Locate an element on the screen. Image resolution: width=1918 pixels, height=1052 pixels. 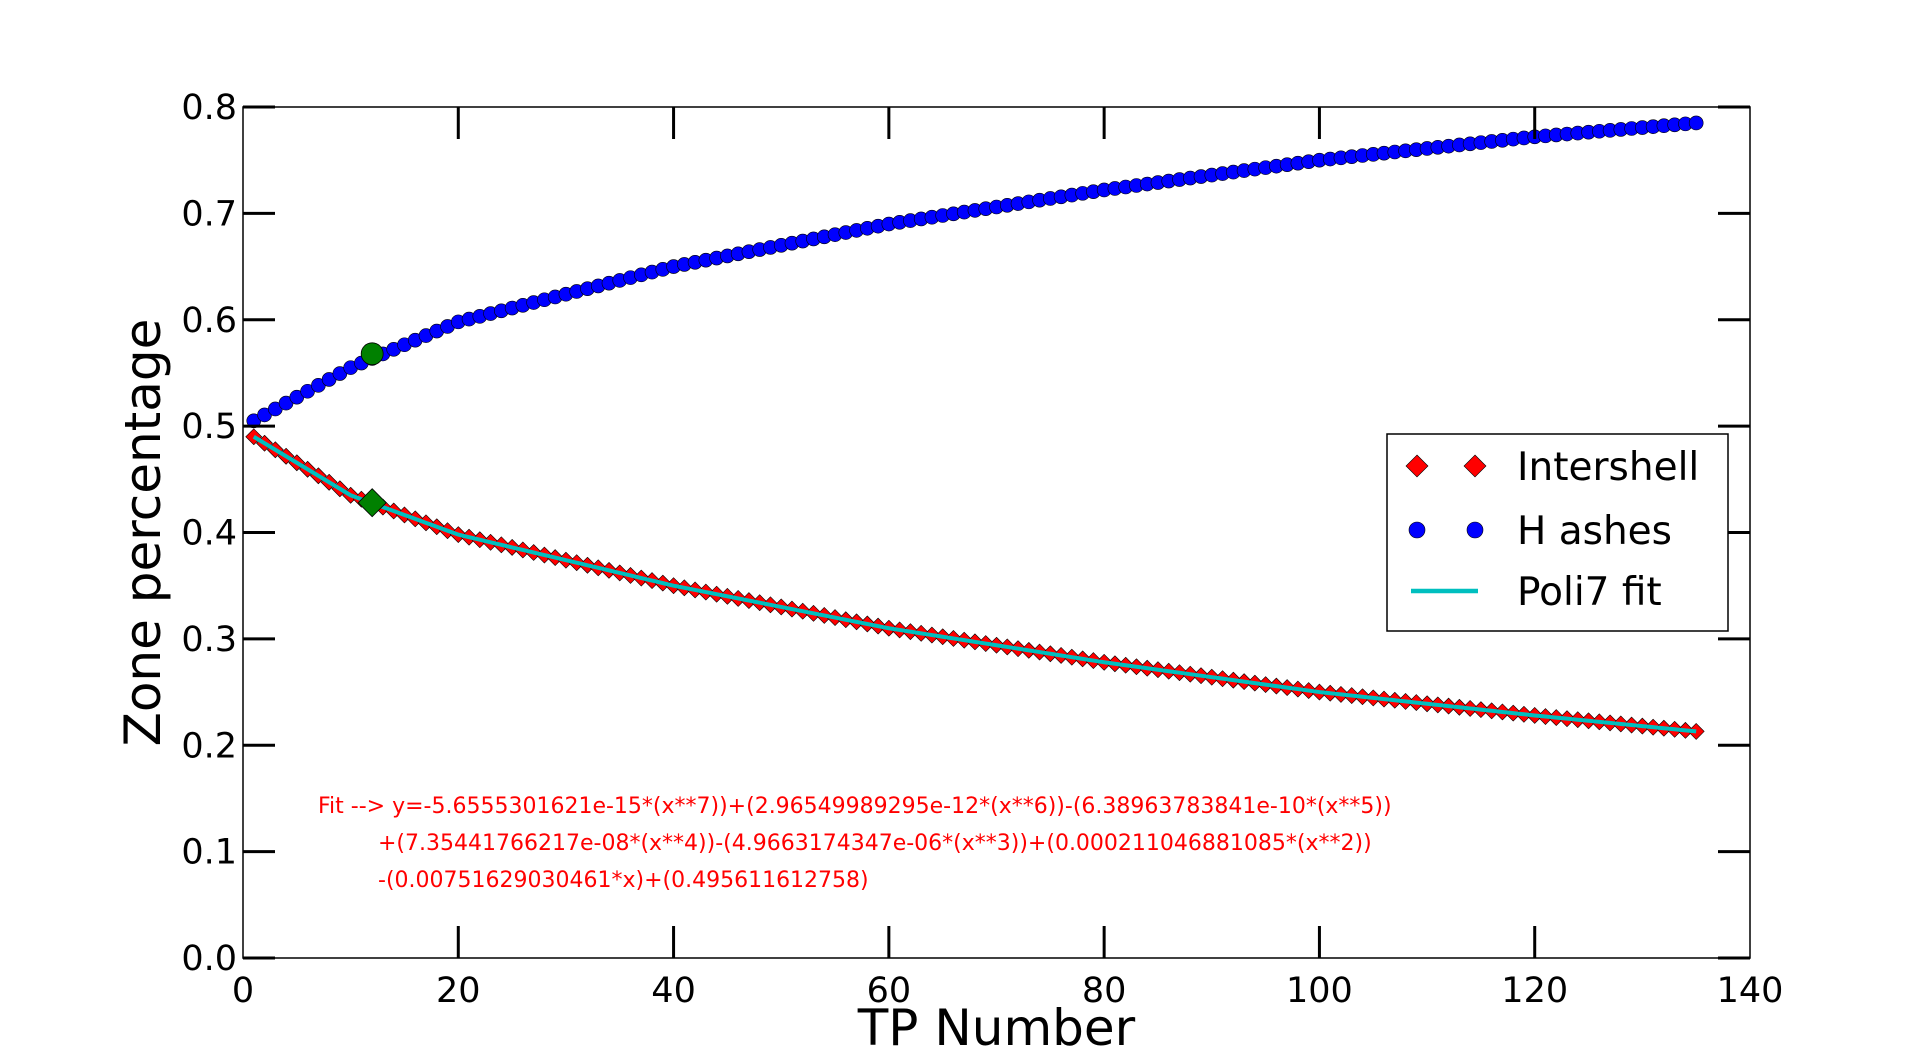
y-tick-label: 0.8 is located at coordinates (209, 108).